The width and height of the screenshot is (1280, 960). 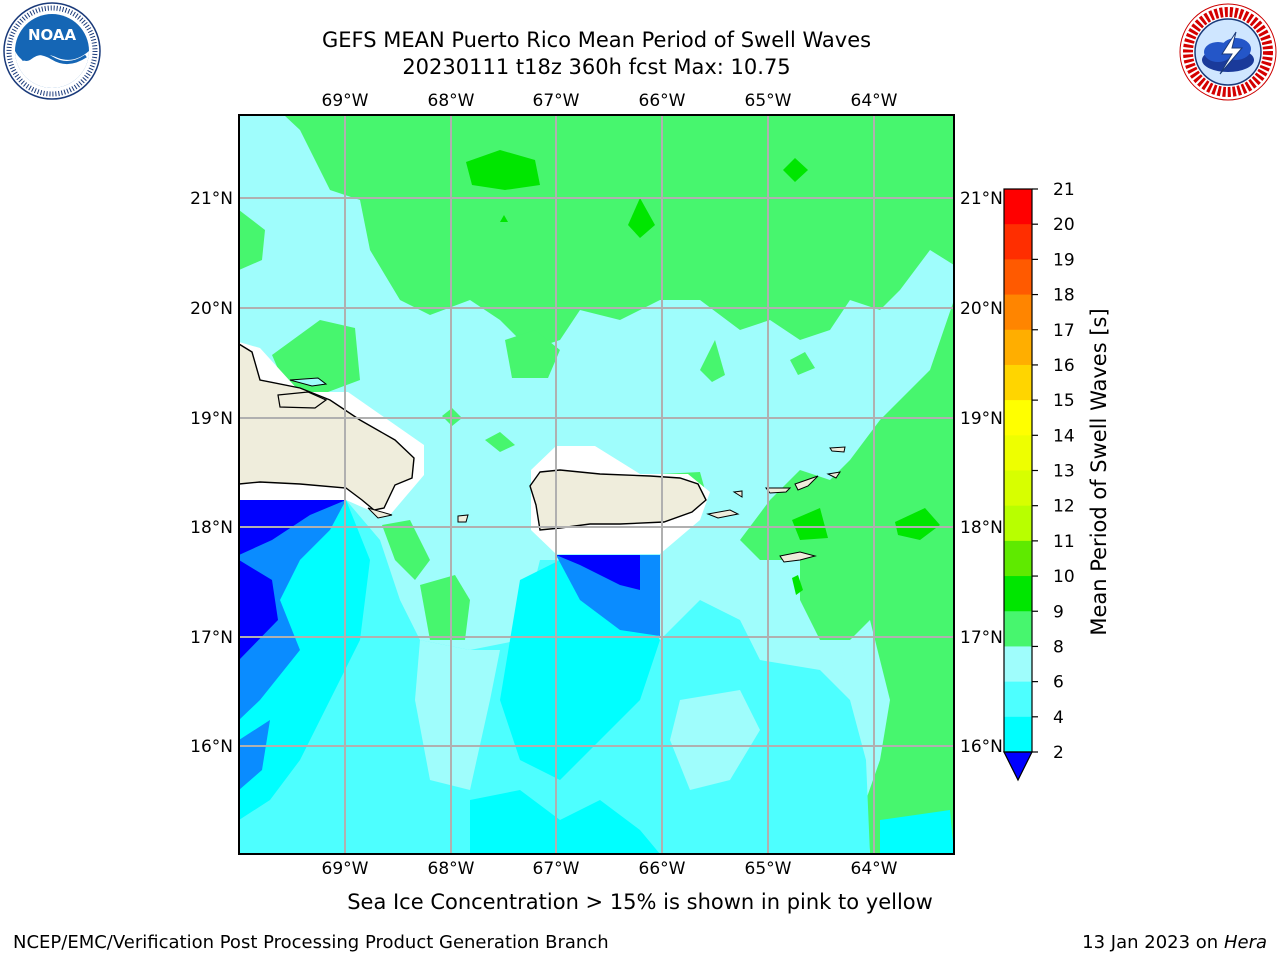 I want to click on colorbar-tick-label: 9, so click(x=1058, y=612).